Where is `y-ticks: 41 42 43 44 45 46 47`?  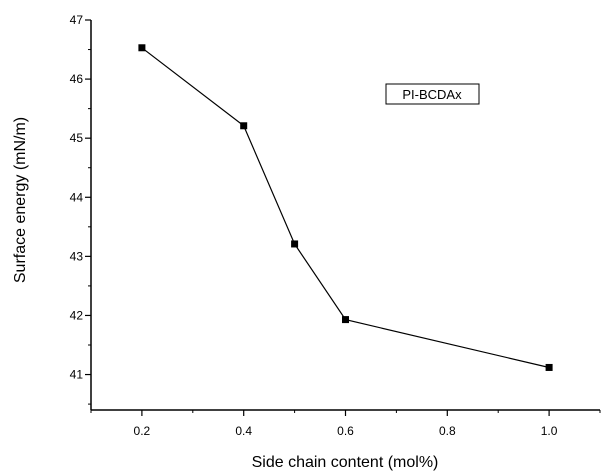
y-ticks: 41 42 43 44 45 46 47 is located at coordinates (80, 209).